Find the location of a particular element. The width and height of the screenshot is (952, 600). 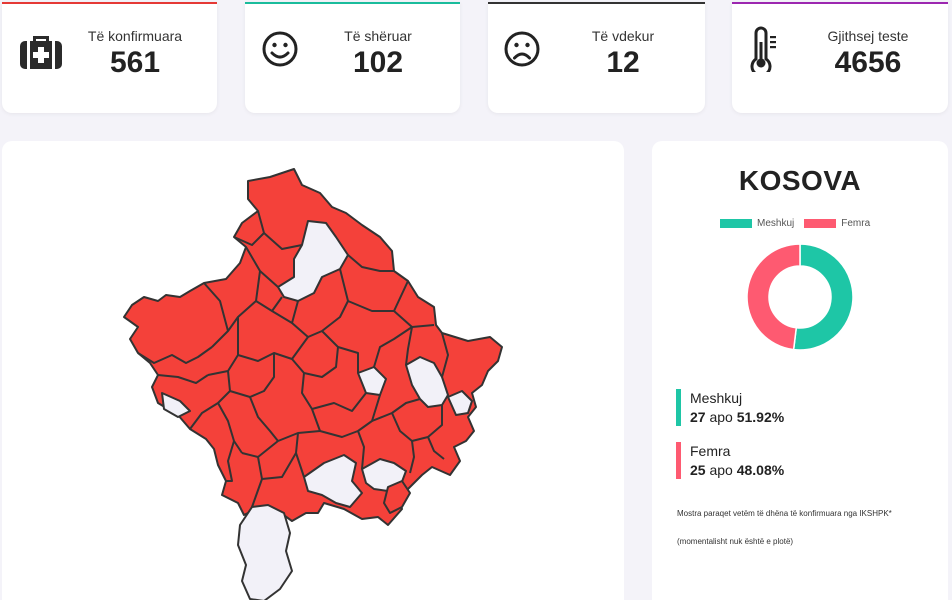

legend-item-female: Femra is located at coordinates (837, 223).